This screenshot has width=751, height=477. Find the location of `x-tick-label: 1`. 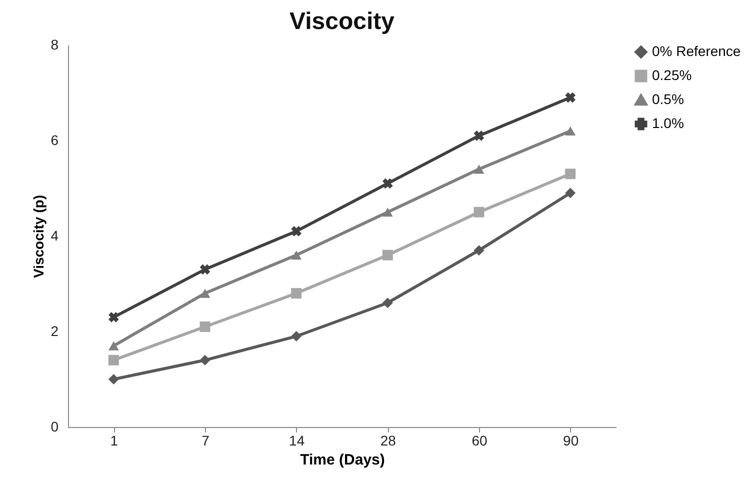

x-tick-label: 1 is located at coordinates (114, 440).